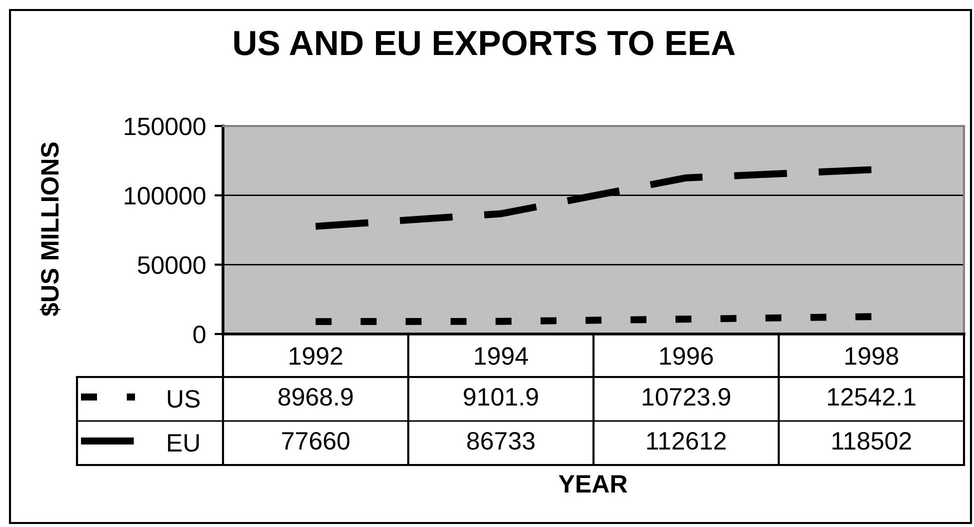  Describe the element at coordinates (686, 356) in the screenshot. I see `x-tick-label: 1996` at that location.